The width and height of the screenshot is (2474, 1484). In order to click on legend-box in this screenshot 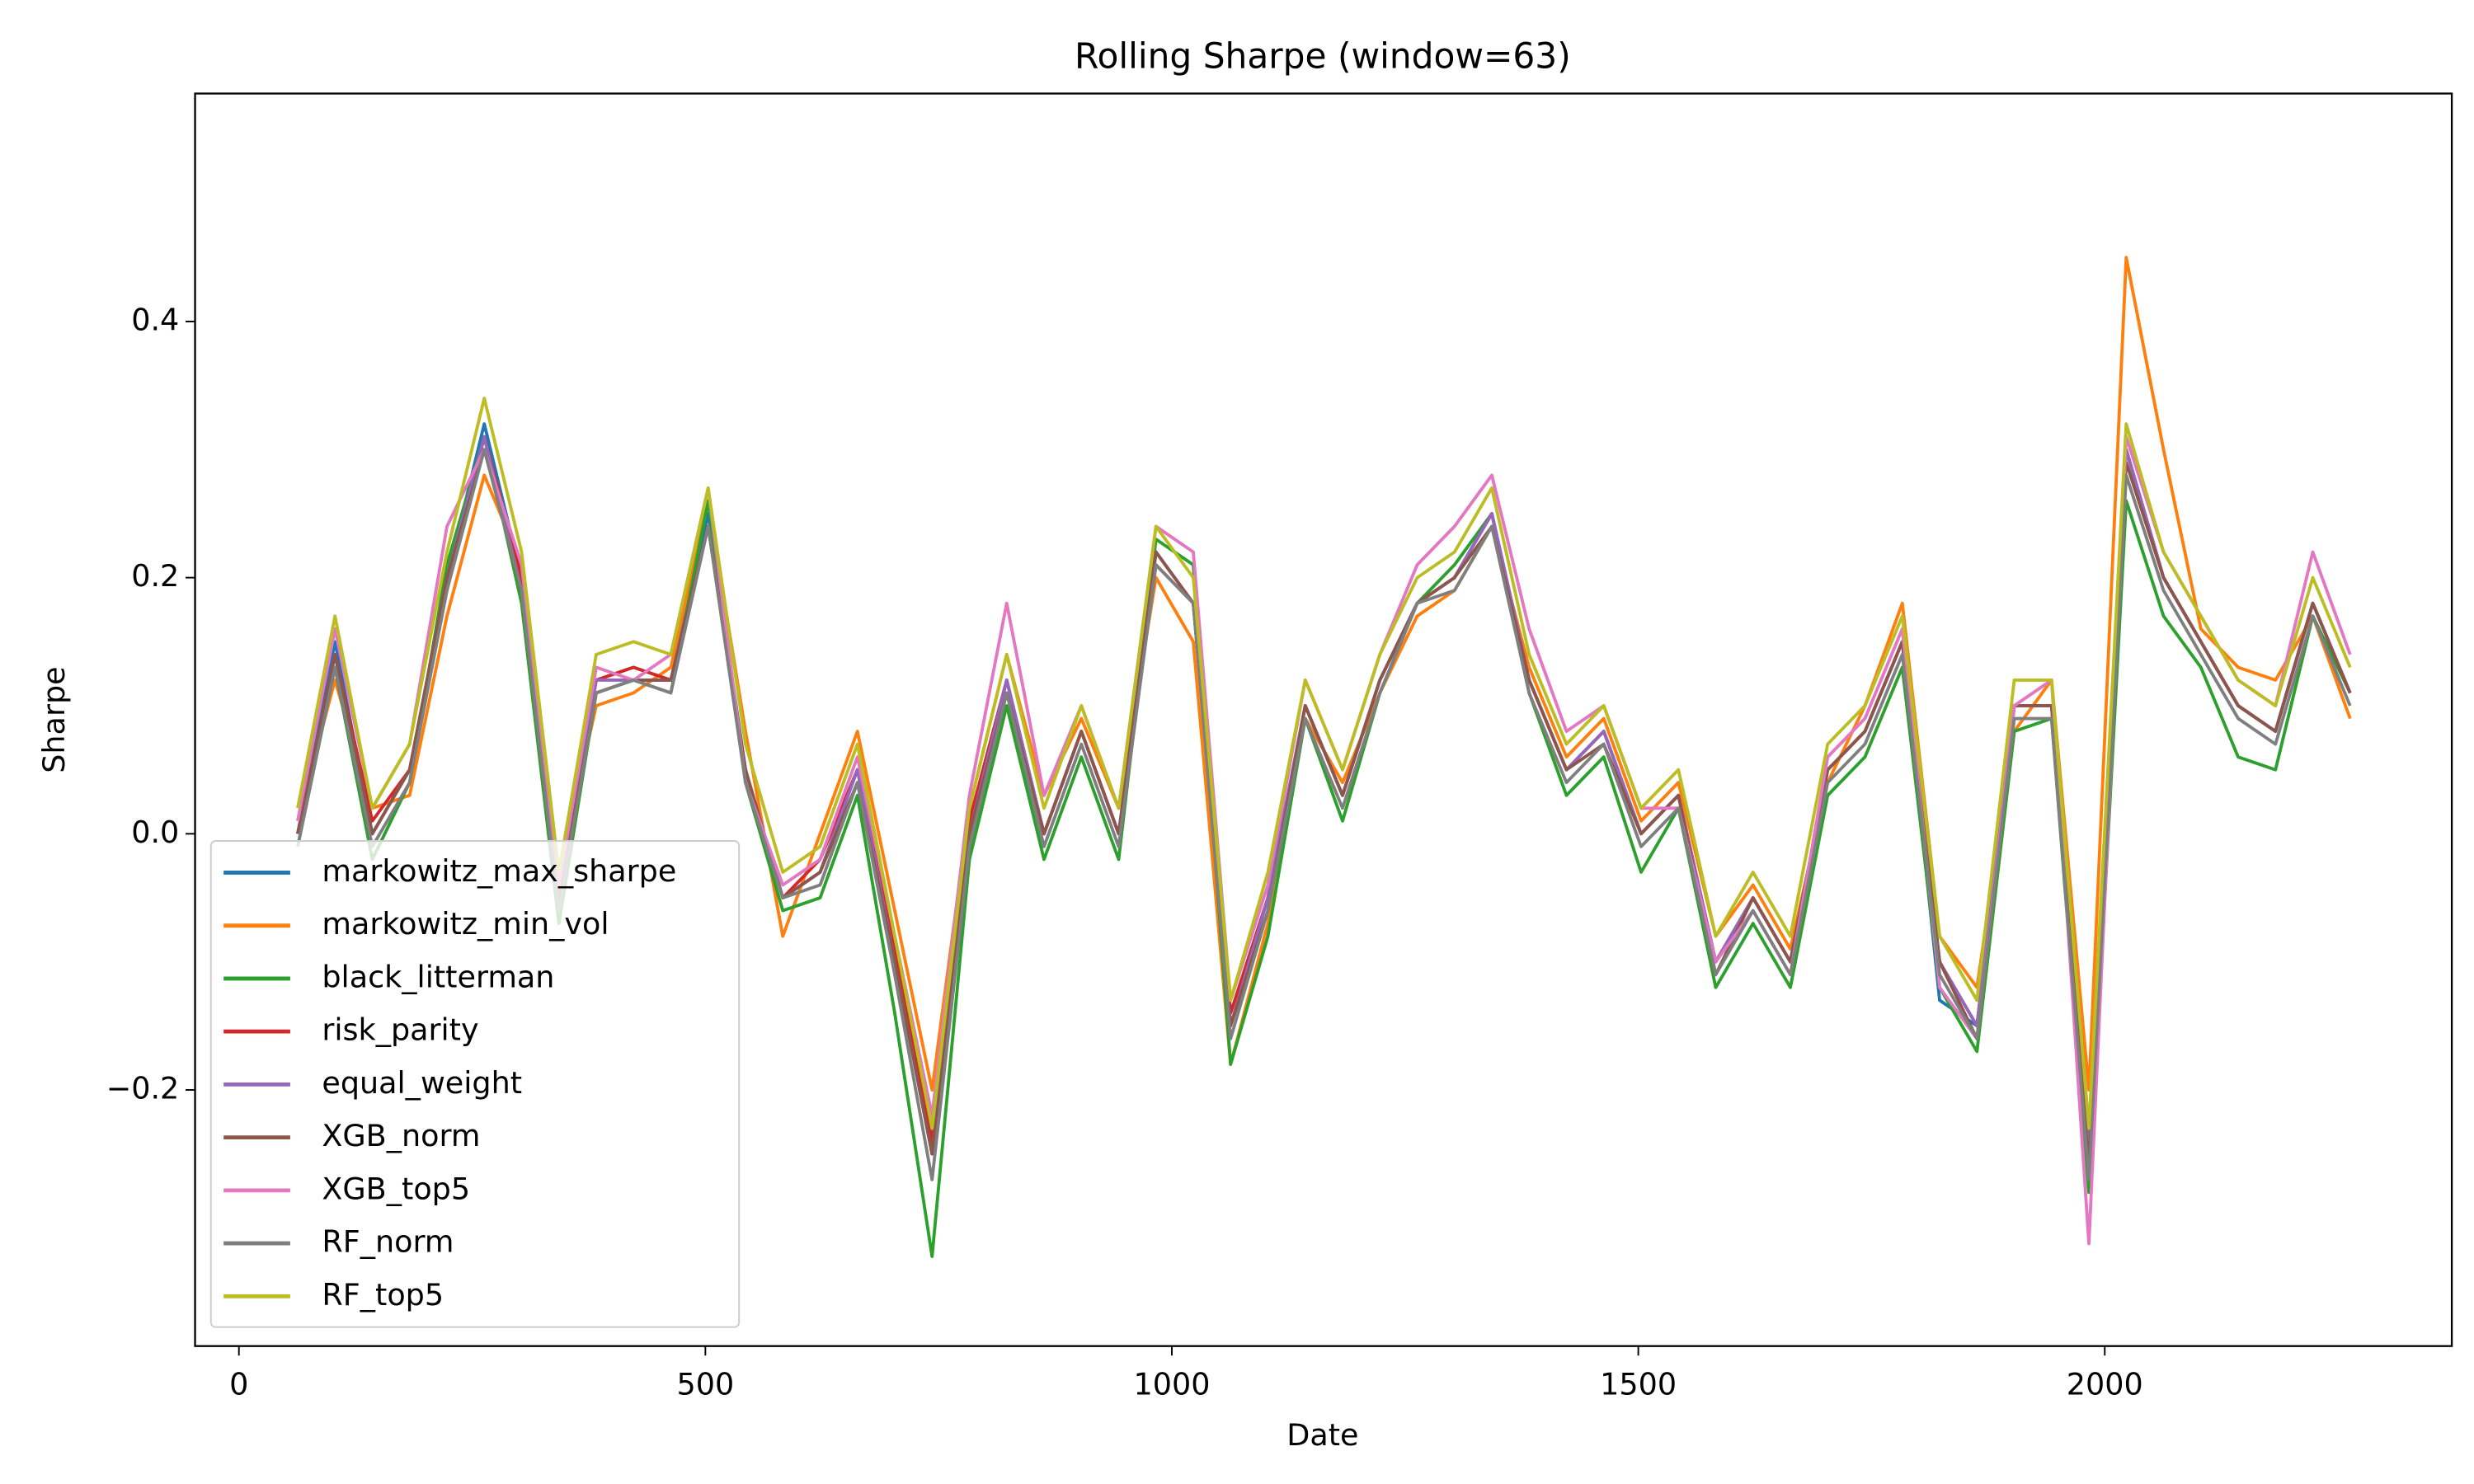, I will do `click(475, 1084)`.